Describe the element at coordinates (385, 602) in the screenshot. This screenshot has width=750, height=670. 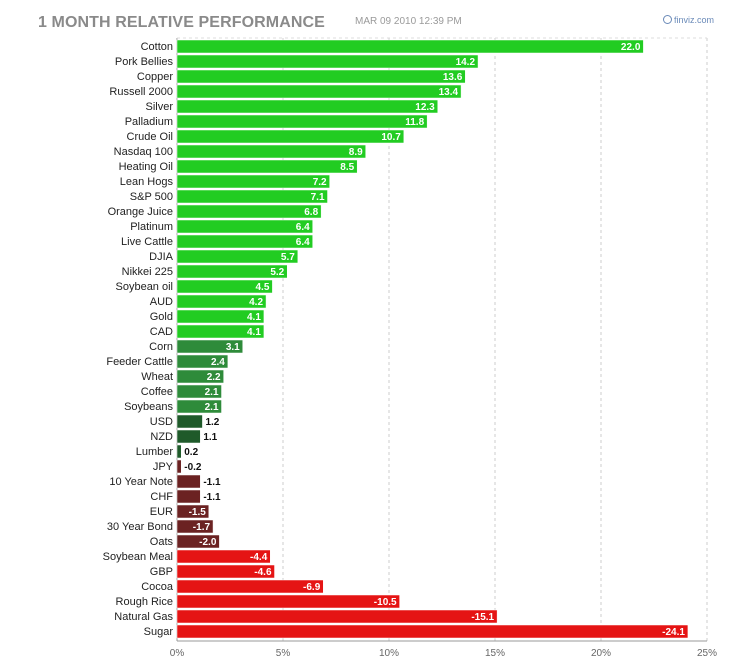
I see `value-label: -10.5` at that location.